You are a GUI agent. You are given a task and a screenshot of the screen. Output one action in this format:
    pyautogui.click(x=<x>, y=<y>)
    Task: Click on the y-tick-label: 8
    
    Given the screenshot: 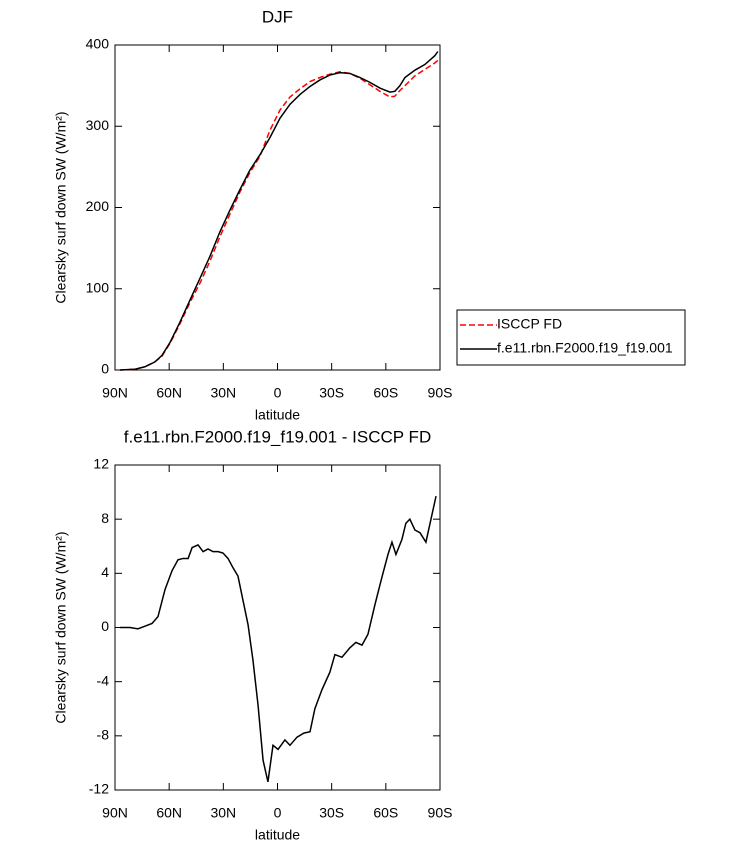 What is the action you would take?
    pyautogui.click(x=105, y=518)
    